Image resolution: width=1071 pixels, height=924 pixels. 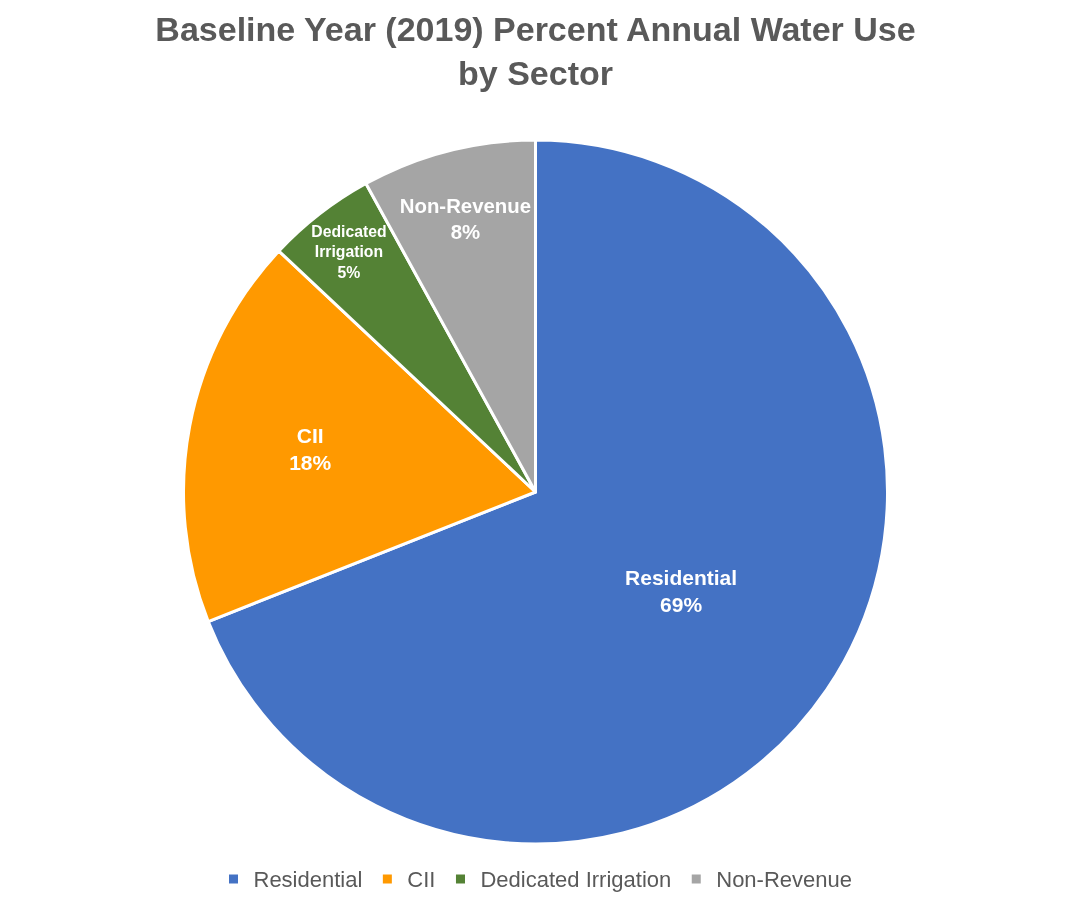 What do you see at coordinates (421, 880) in the screenshot?
I see `legend-label: CII` at bounding box center [421, 880].